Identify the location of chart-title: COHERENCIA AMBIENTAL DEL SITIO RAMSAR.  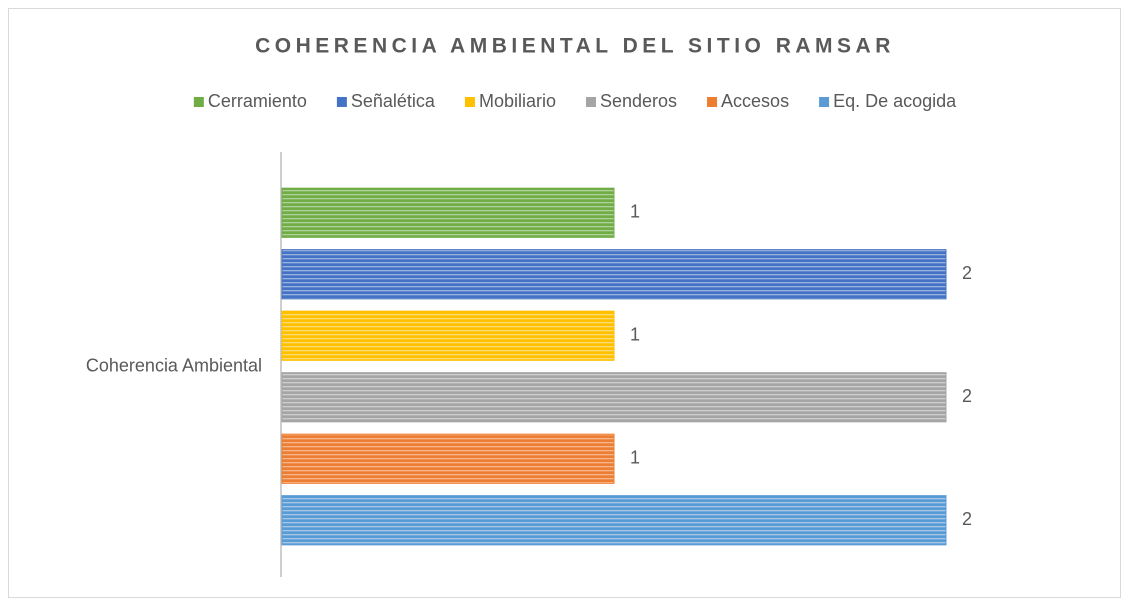
(575, 46).